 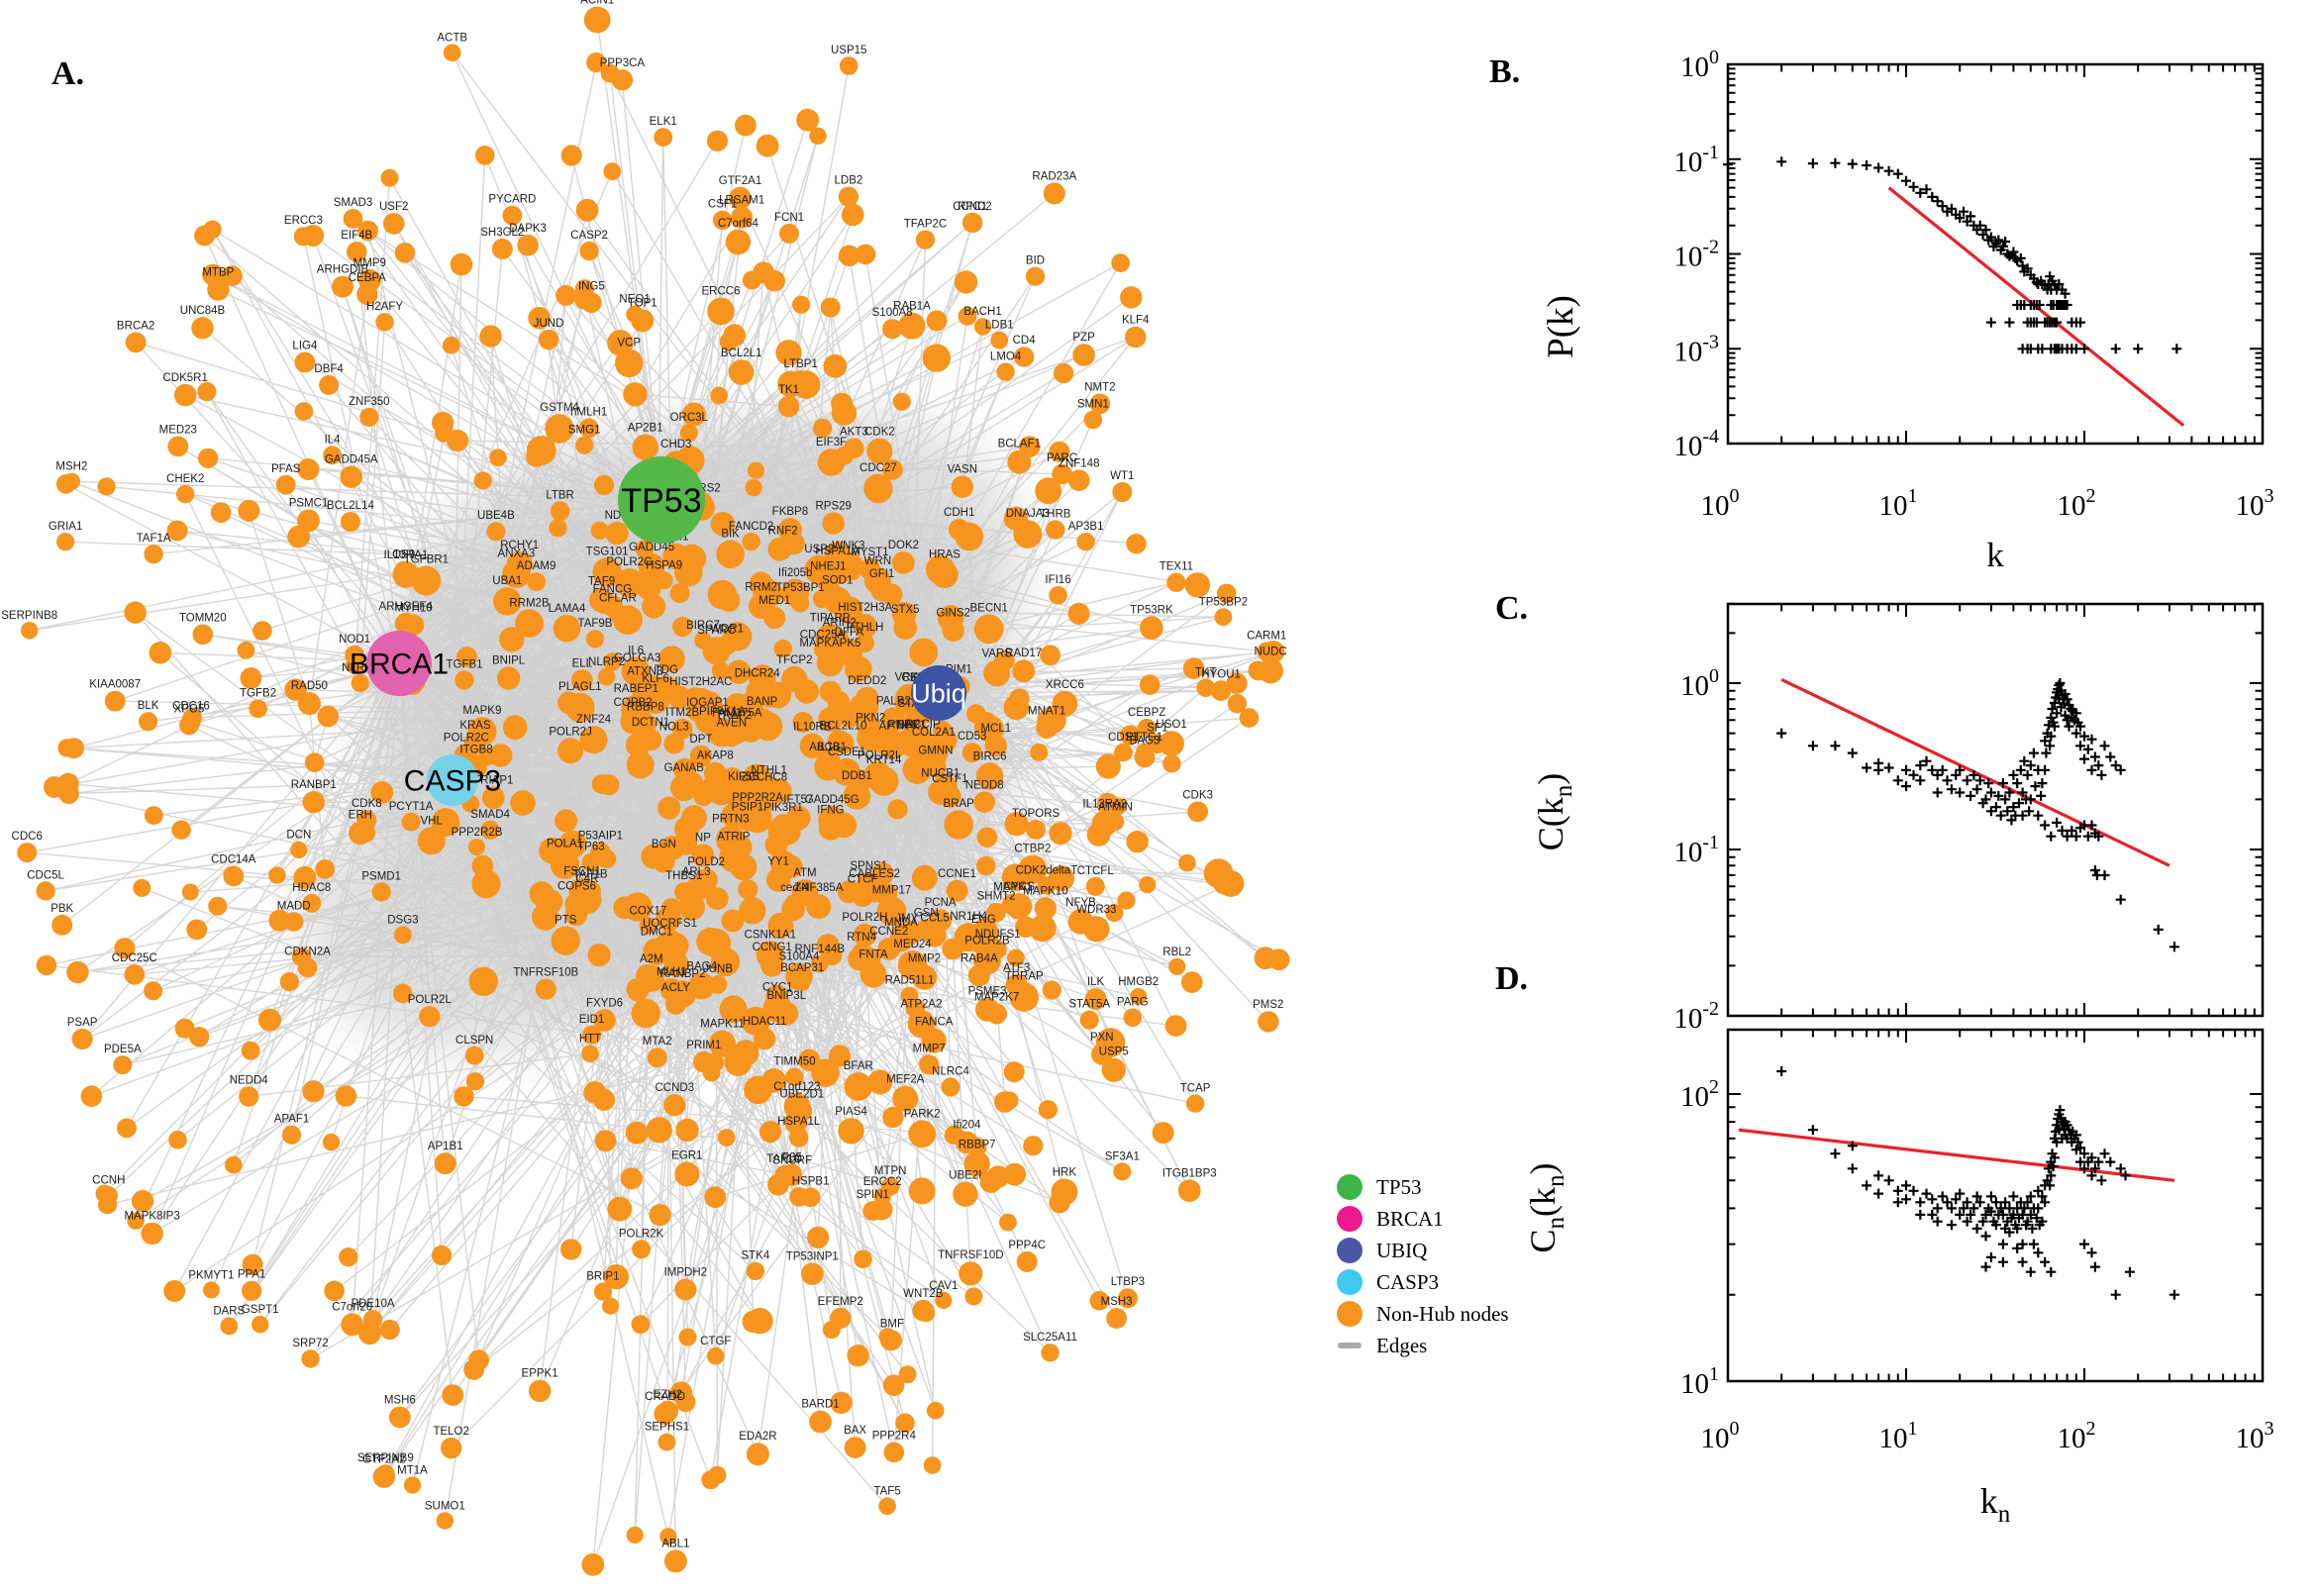 I want to click on x-tick-label: 10², so click(x=2077, y=503).